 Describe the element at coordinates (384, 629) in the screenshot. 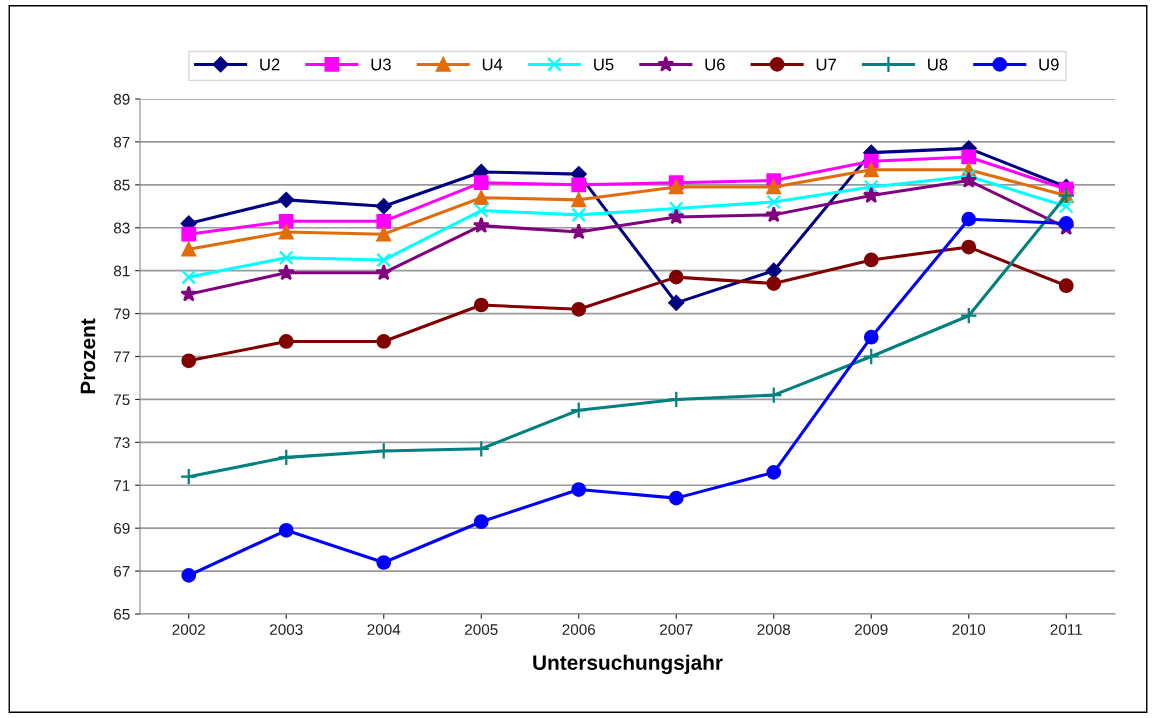

I see `x-tick-label: 2004` at that location.